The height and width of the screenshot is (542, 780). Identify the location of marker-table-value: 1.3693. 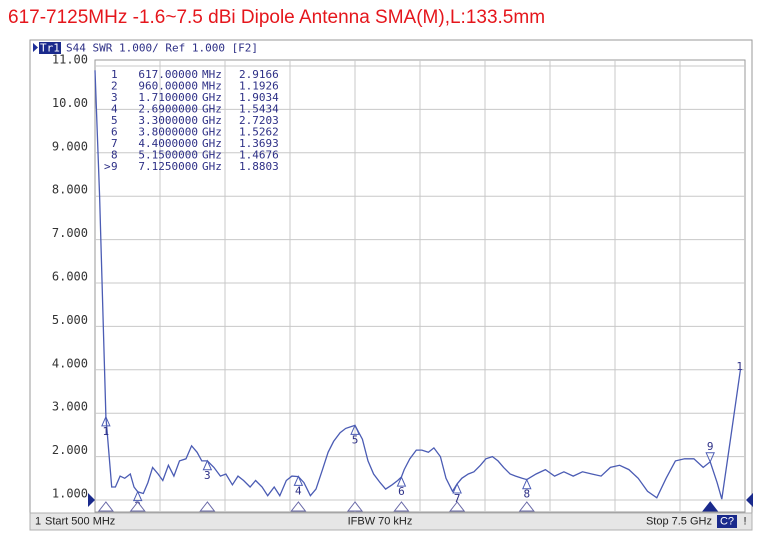
(259, 143).